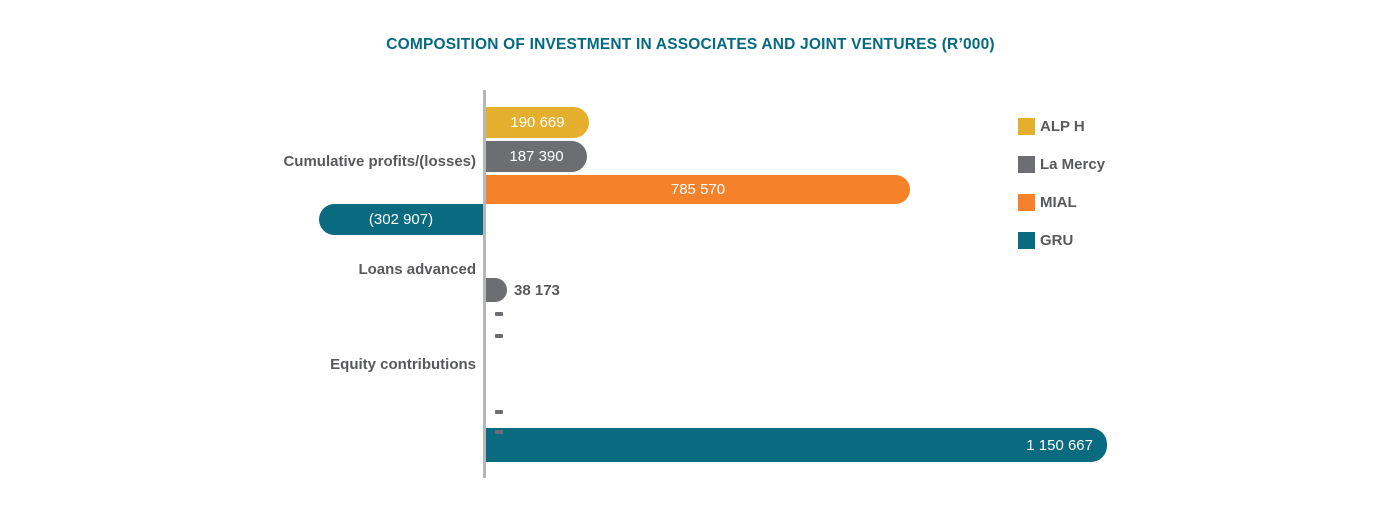 The width and height of the screenshot is (1381, 505). I want to click on bar-value-label-mial-cumulative-profits-losses-: 785 570, so click(698, 189).